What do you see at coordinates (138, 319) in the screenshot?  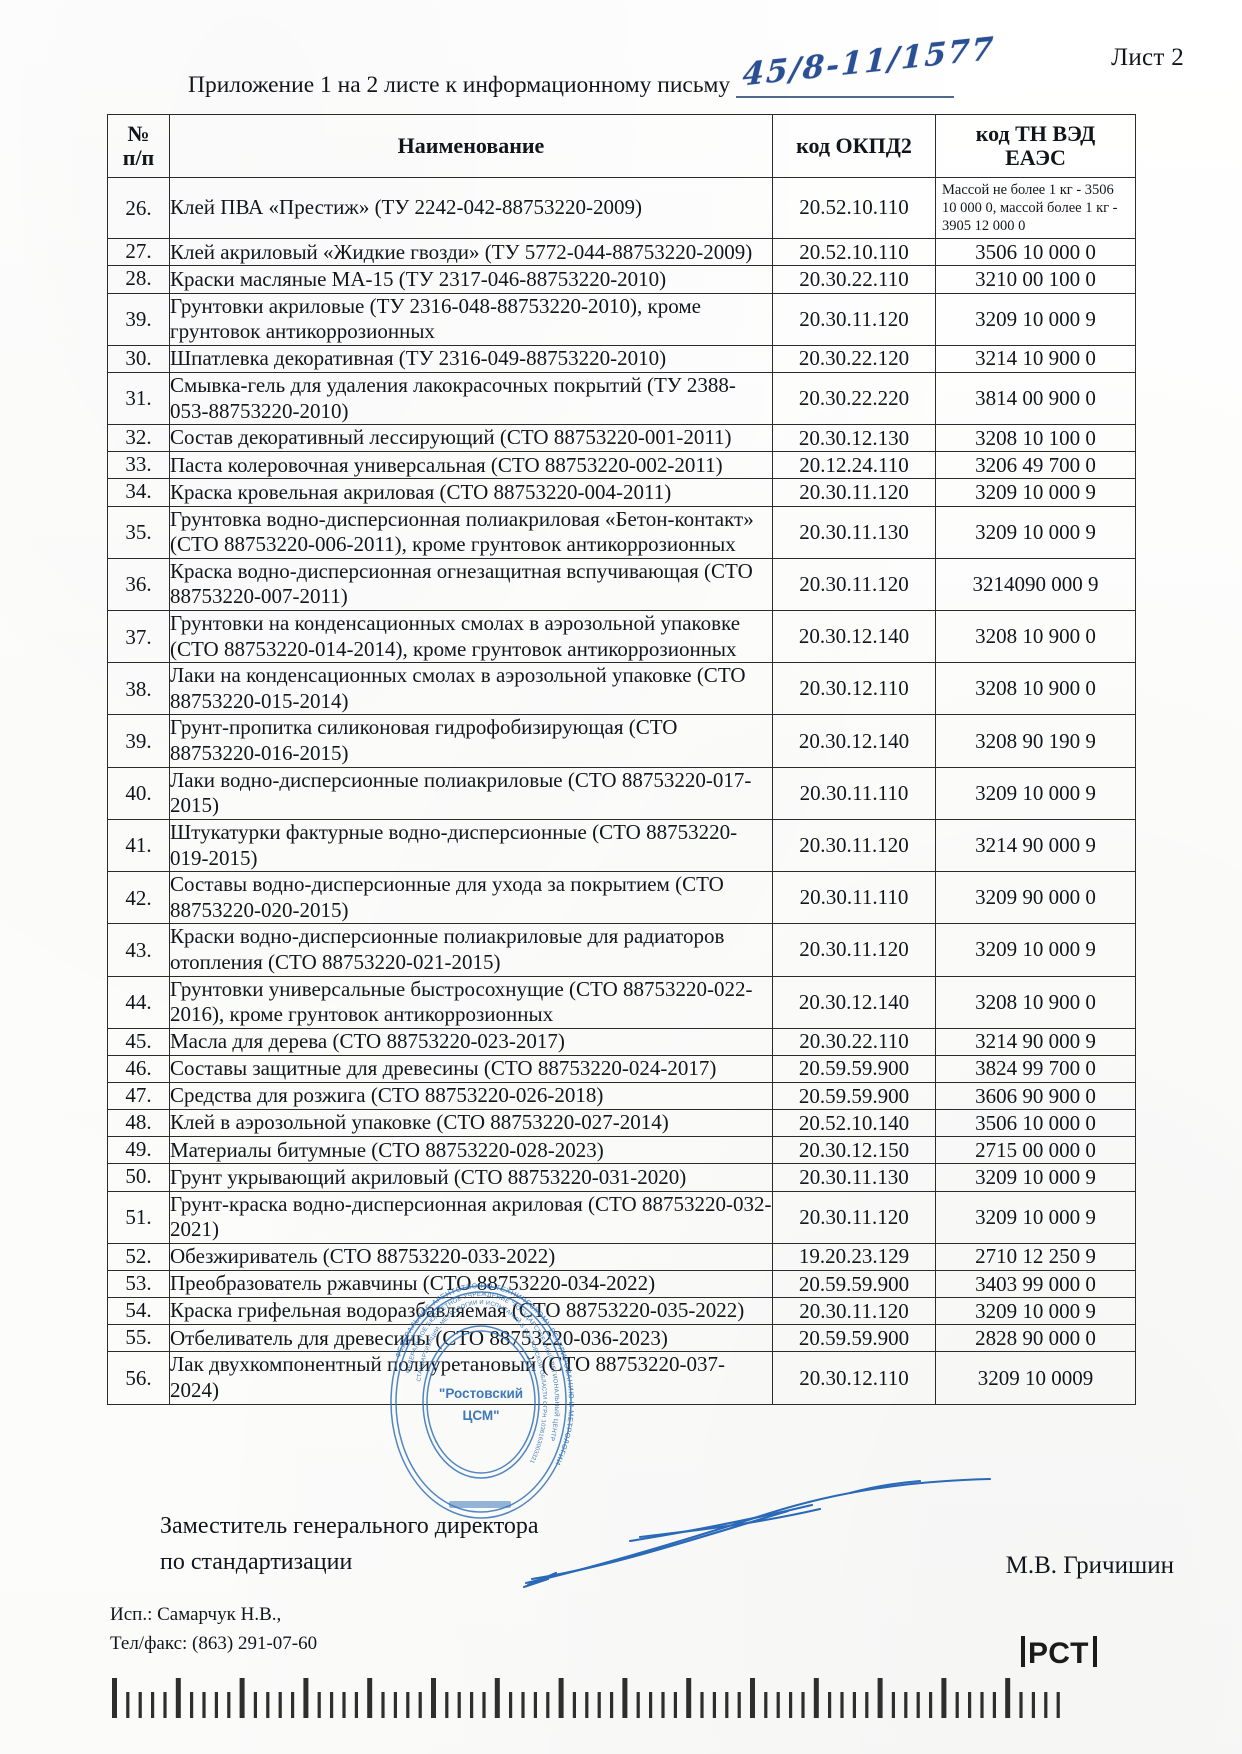 I see `row-number: 39.` at bounding box center [138, 319].